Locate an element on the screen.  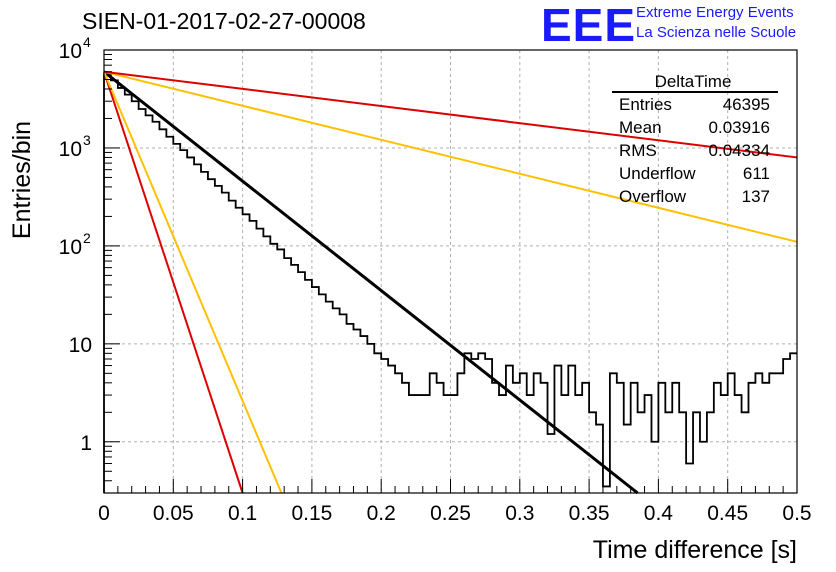
x-tick-label: 0 is located at coordinates (104, 513).